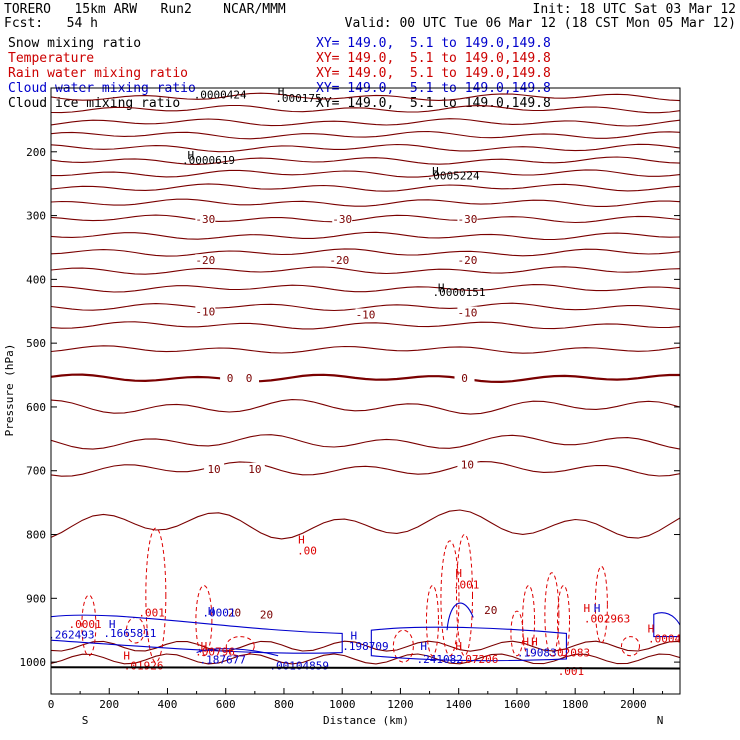  I want to click on surface-line, so click(365, 668).